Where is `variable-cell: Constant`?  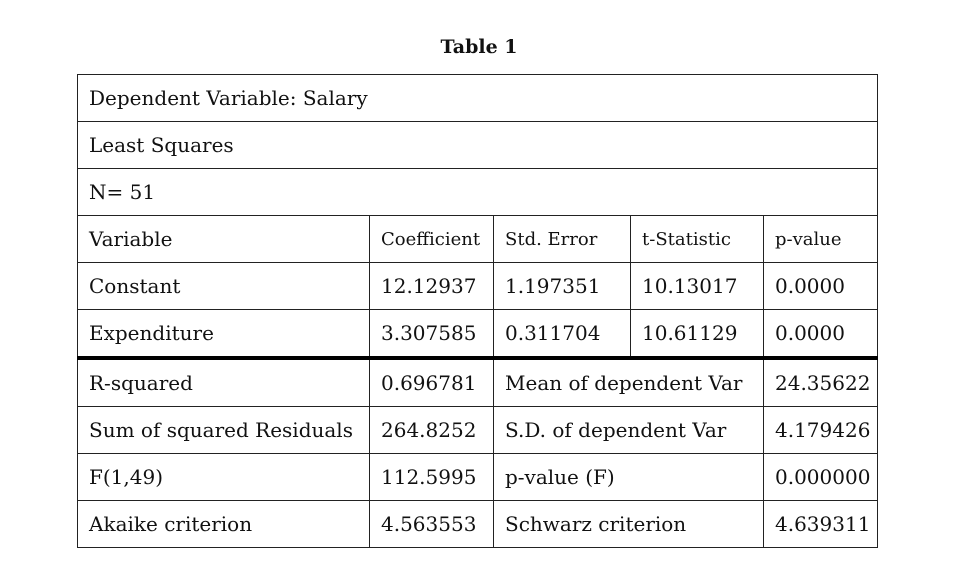
variable-cell: Constant is located at coordinates (223, 286).